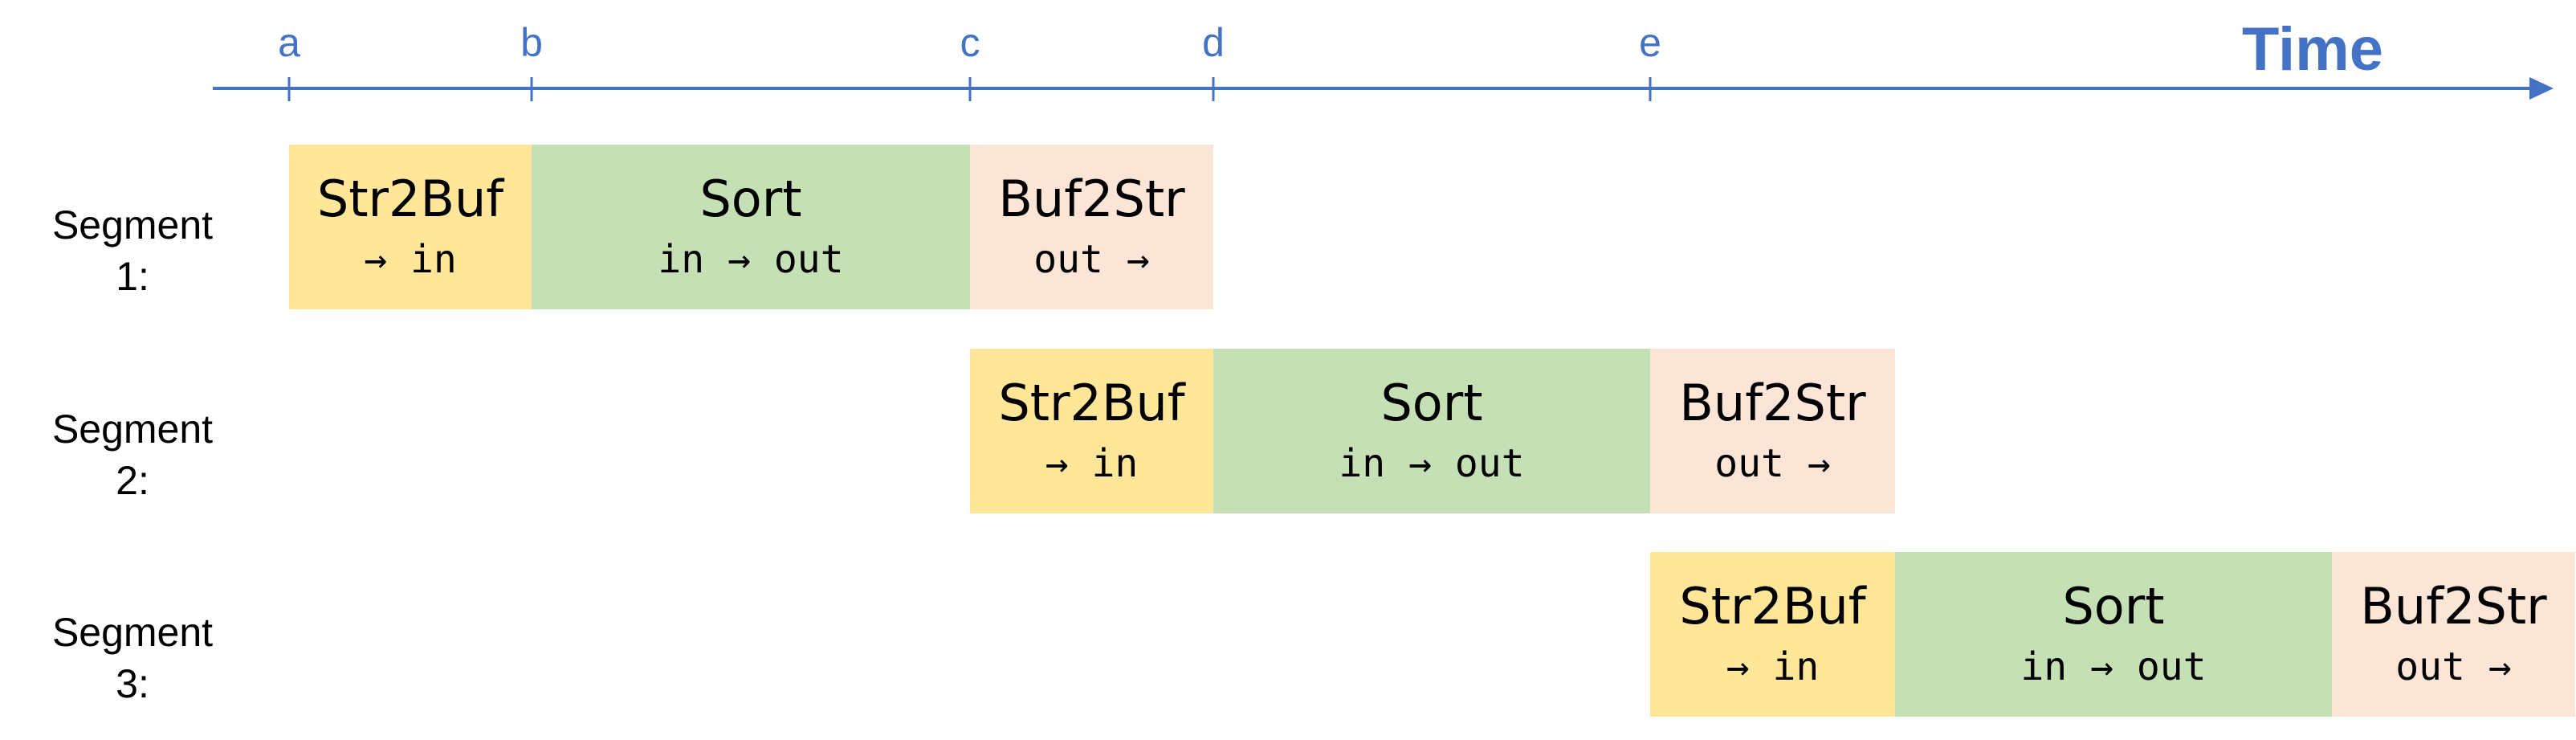 This screenshot has width=2576, height=740. I want to click on segment-3-label-line2: 3:, so click(132, 683).